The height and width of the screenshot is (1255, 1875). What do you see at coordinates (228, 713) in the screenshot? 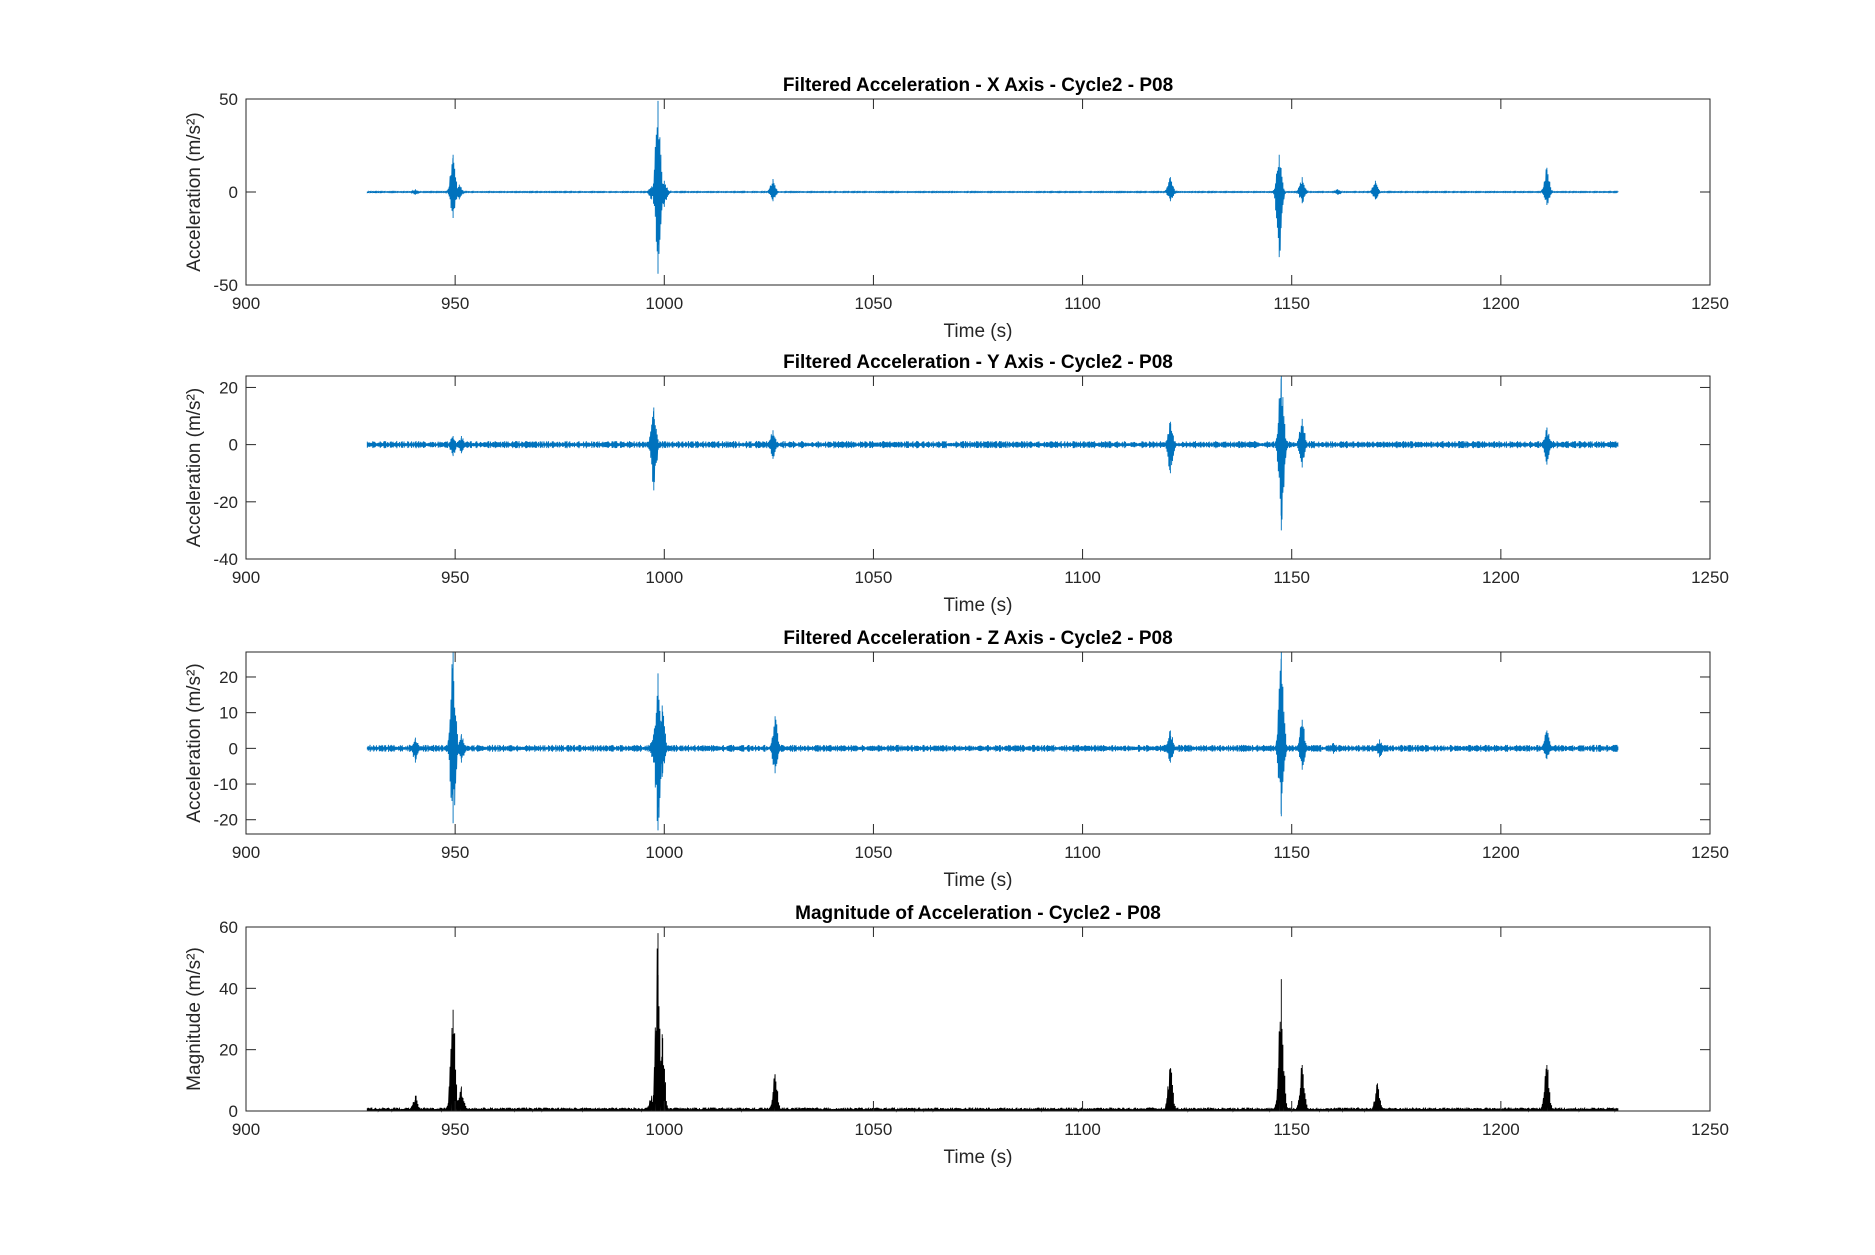
I see `y-tick-label: 10` at bounding box center [228, 713].